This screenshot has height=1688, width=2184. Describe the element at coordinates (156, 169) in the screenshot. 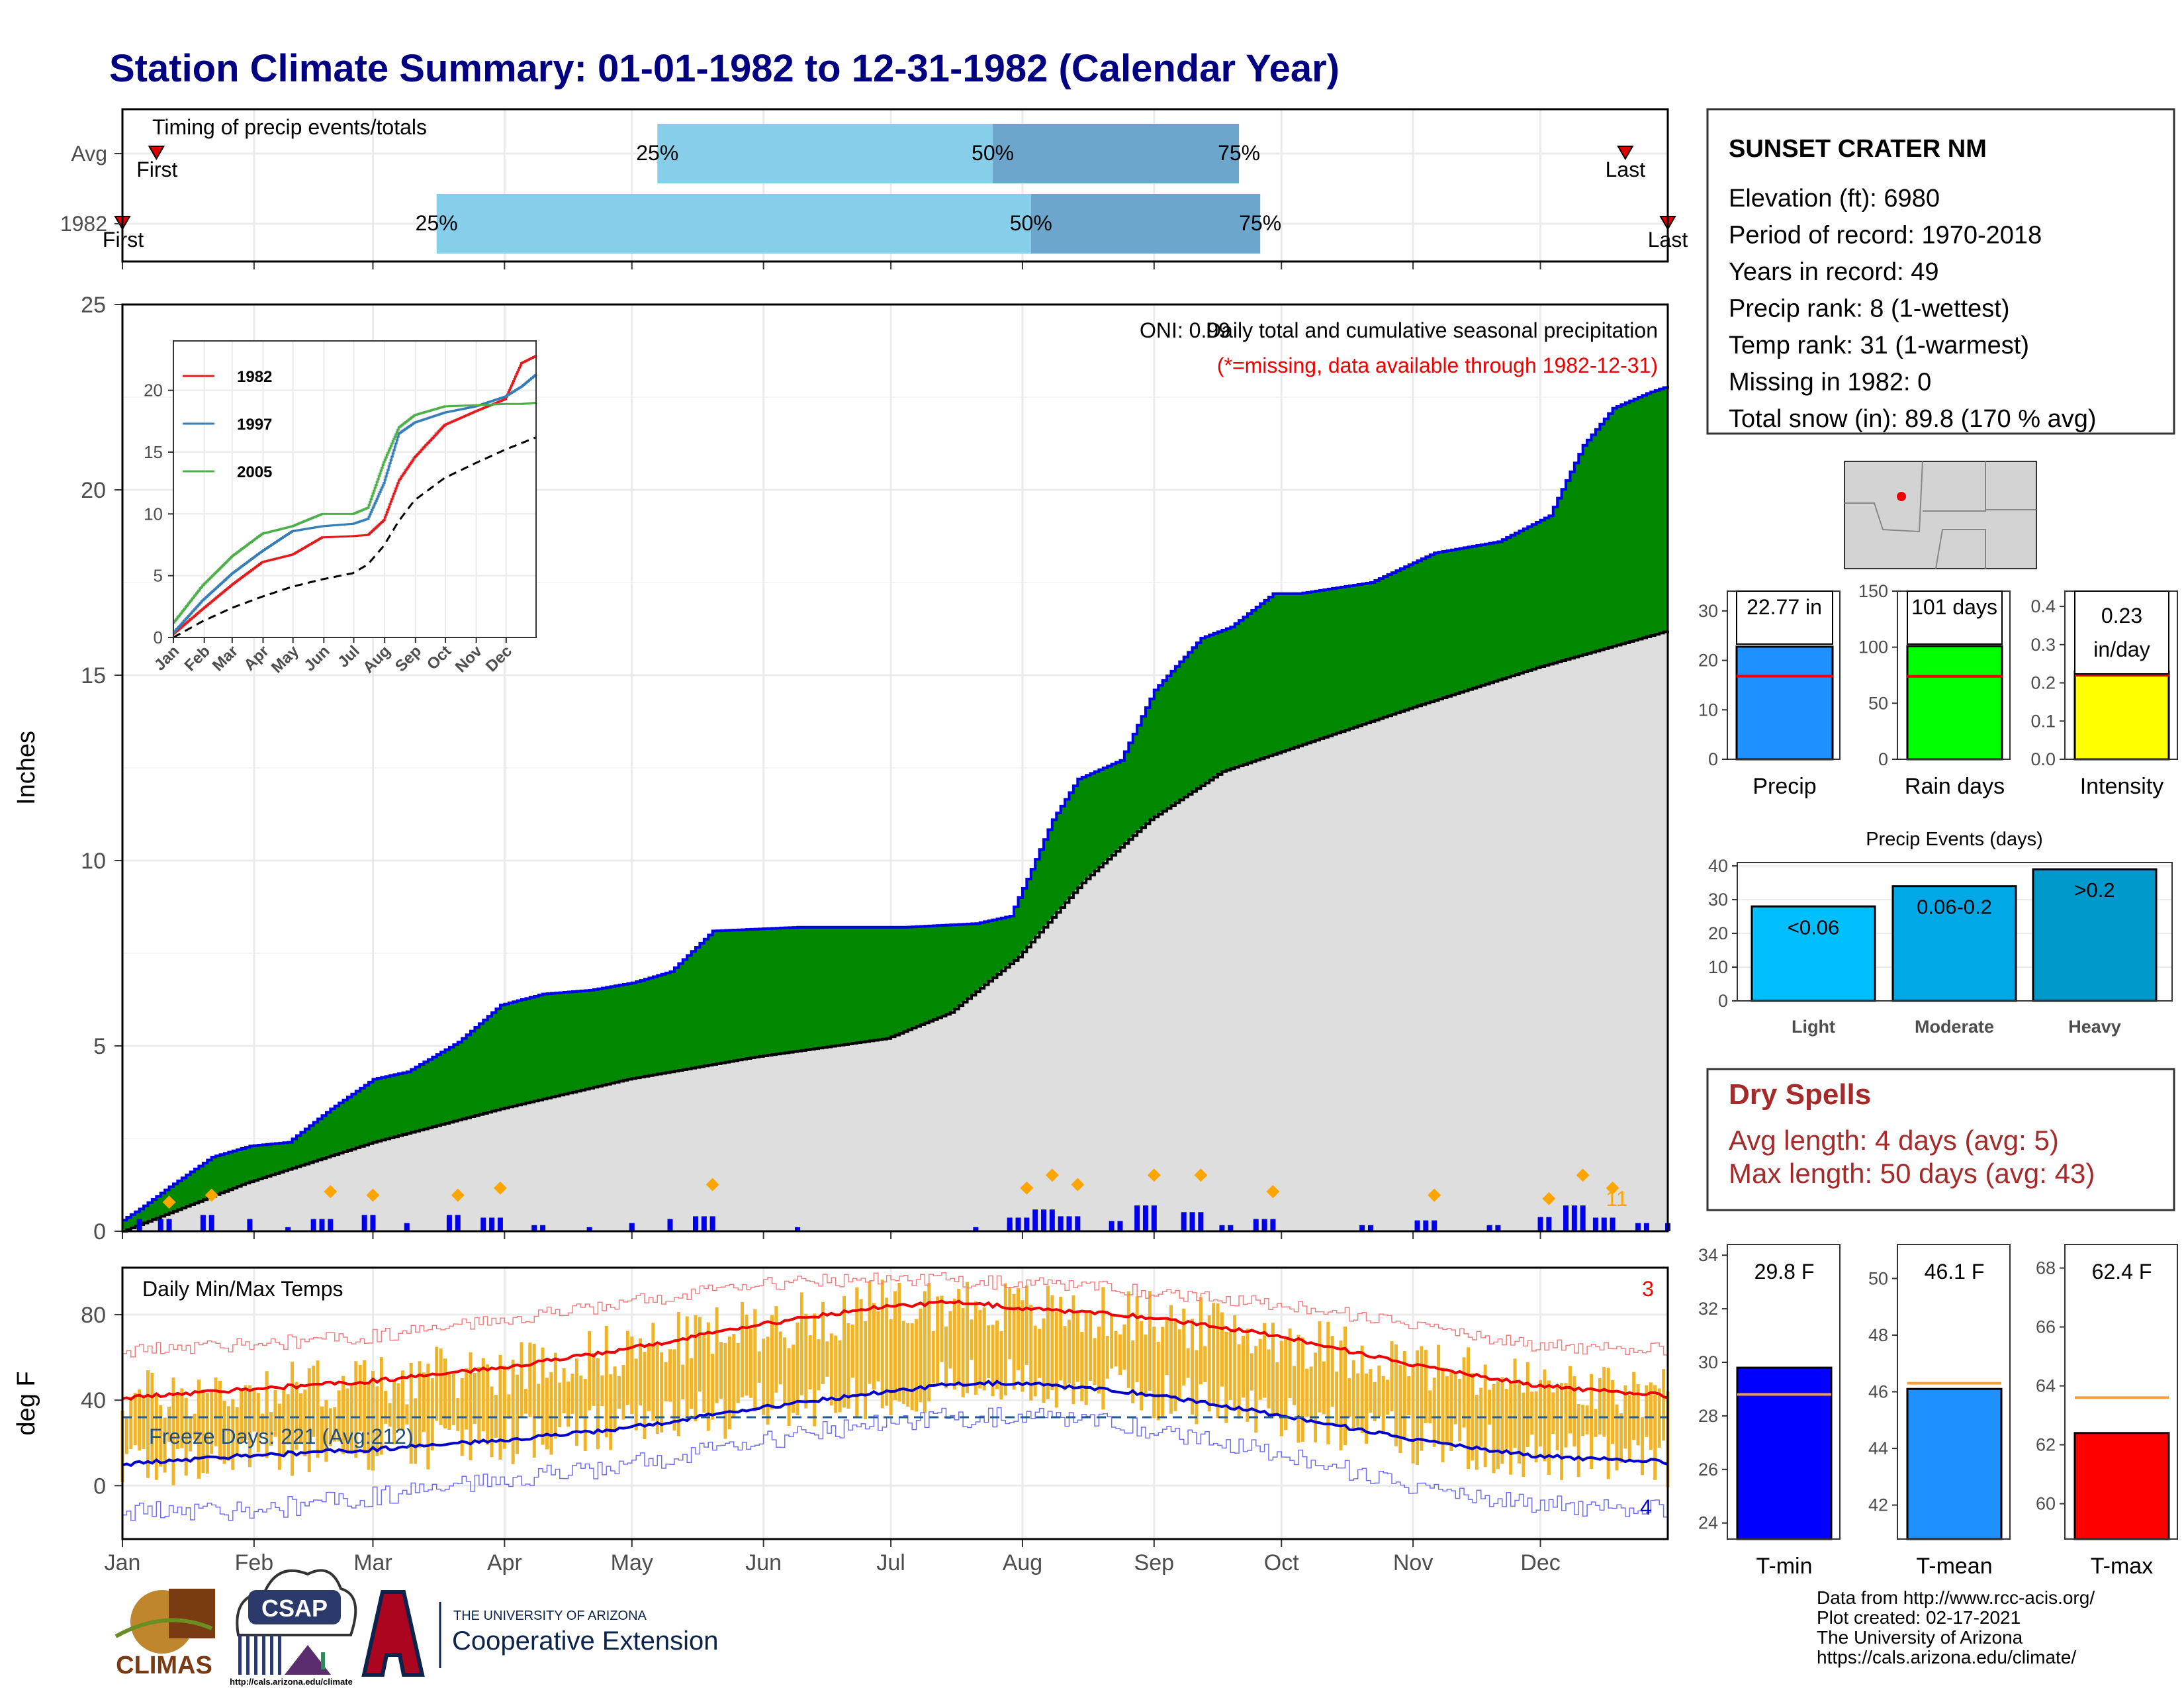

I see `first-event-label: First` at that location.